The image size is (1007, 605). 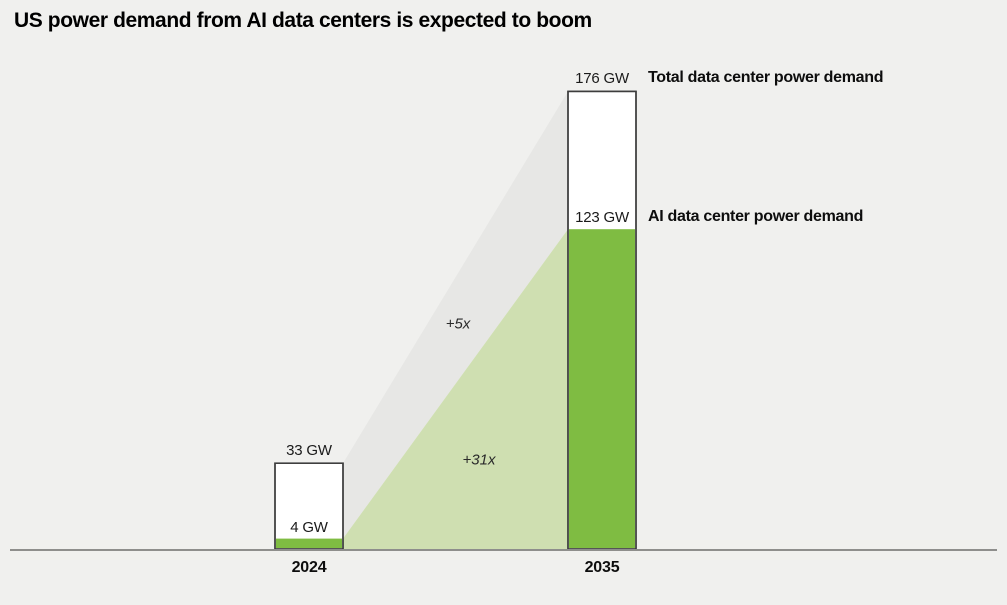 I want to click on legend-total-demand: Total data center power demand, so click(x=766, y=78).